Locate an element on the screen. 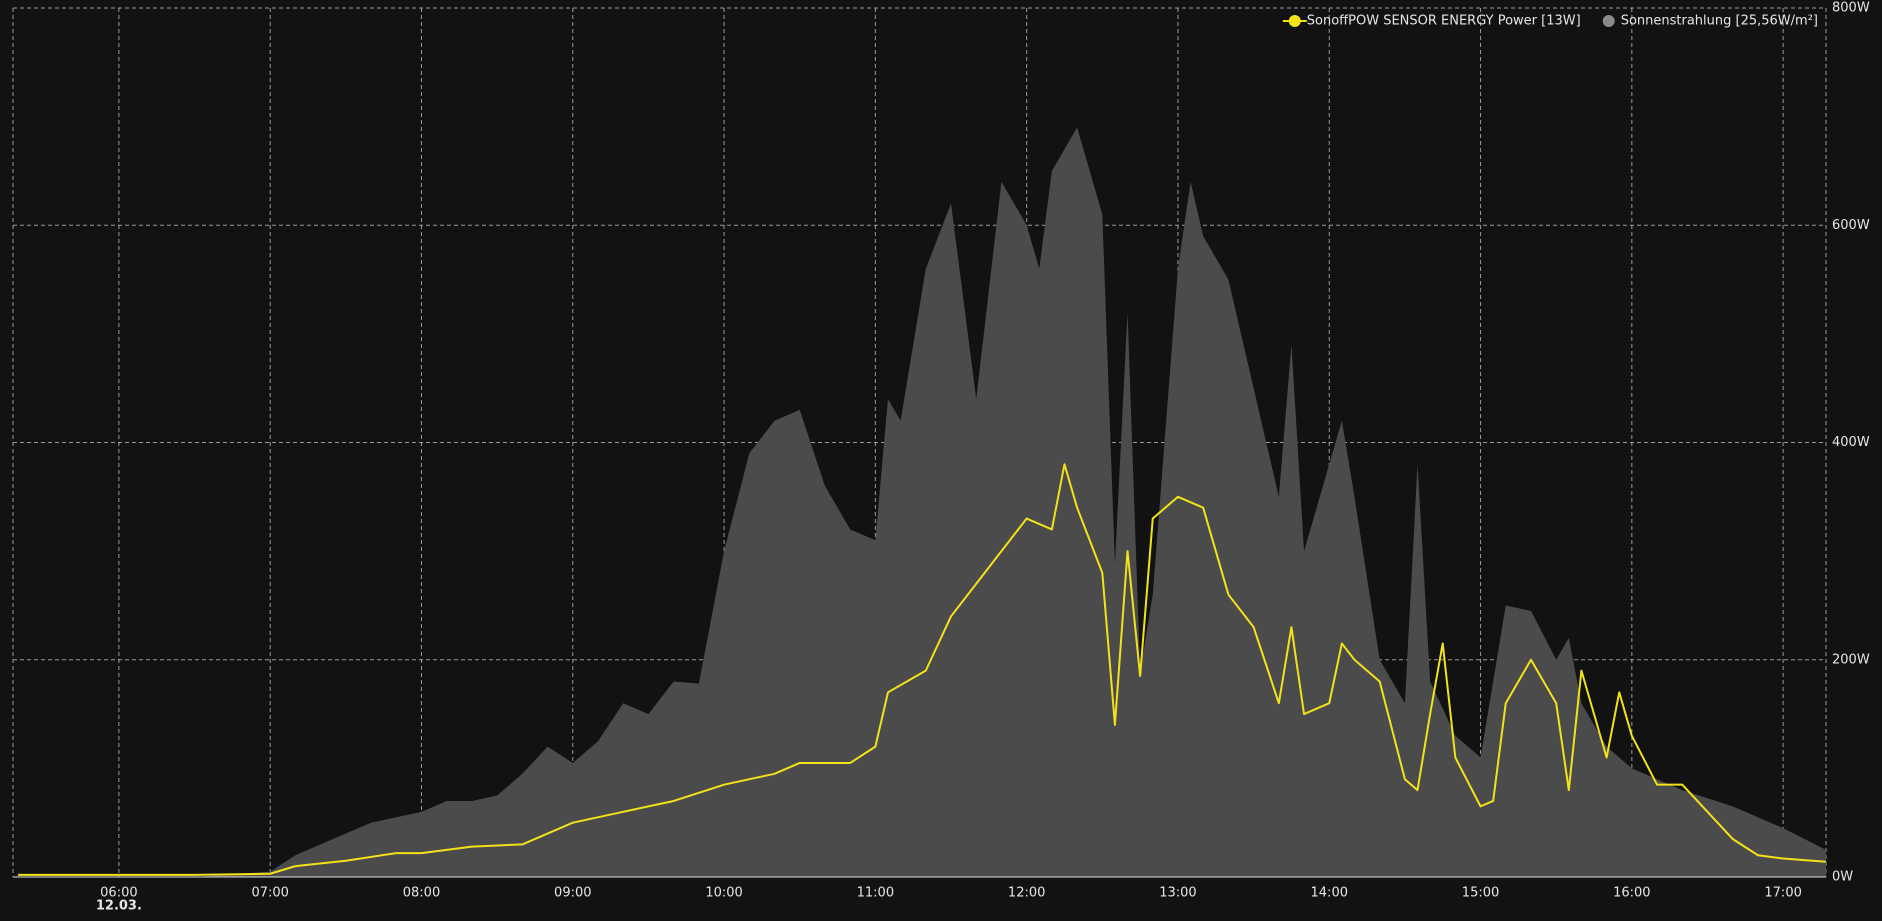  legend-label: Sonnenstrahlung [25,56W/m²] is located at coordinates (1719, 21).